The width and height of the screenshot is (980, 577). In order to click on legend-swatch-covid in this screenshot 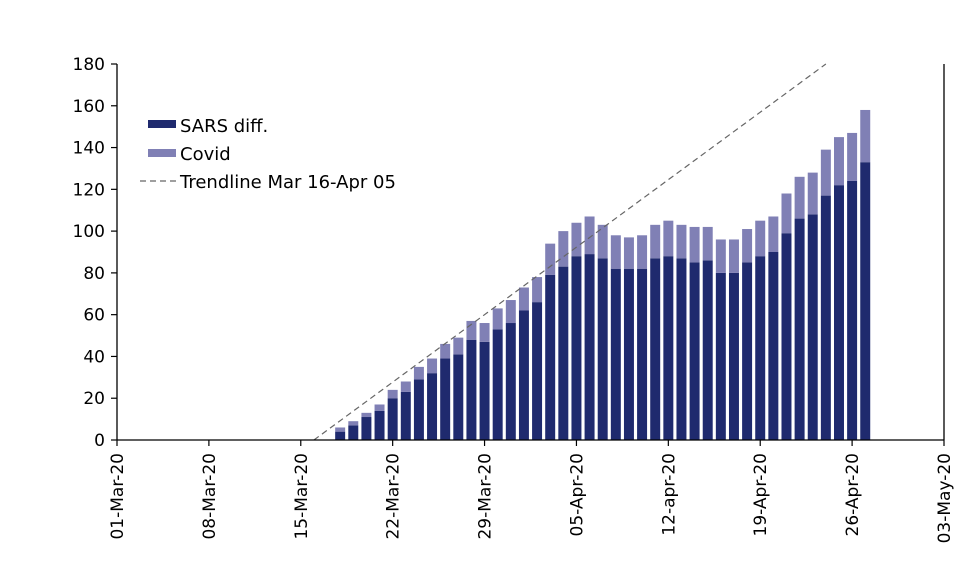, I will do `click(162, 153)`.